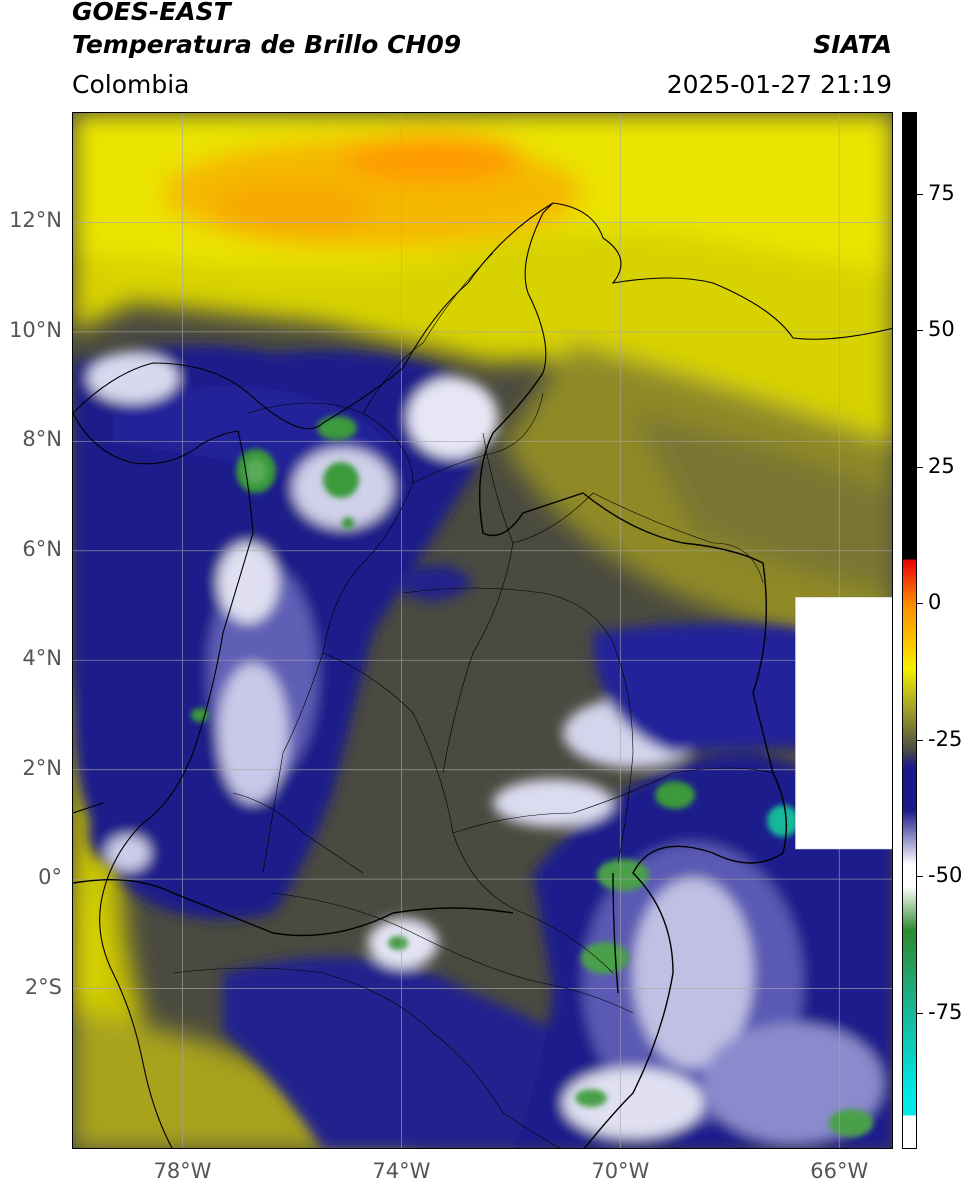 This screenshot has height=1190, width=966. What do you see at coordinates (182, 1171) in the screenshot?
I see `lon-tick-label: 78°W` at bounding box center [182, 1171].